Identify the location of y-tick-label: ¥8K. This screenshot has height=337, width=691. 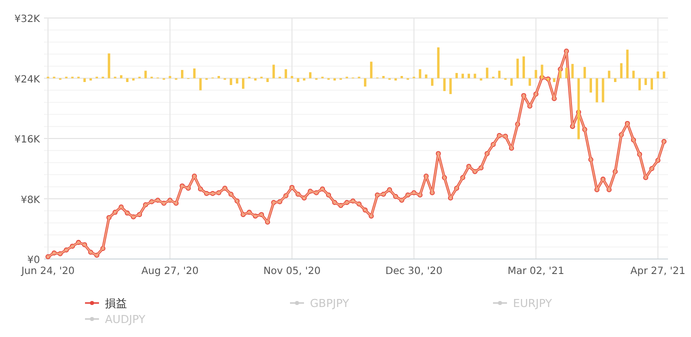
(30, 200).